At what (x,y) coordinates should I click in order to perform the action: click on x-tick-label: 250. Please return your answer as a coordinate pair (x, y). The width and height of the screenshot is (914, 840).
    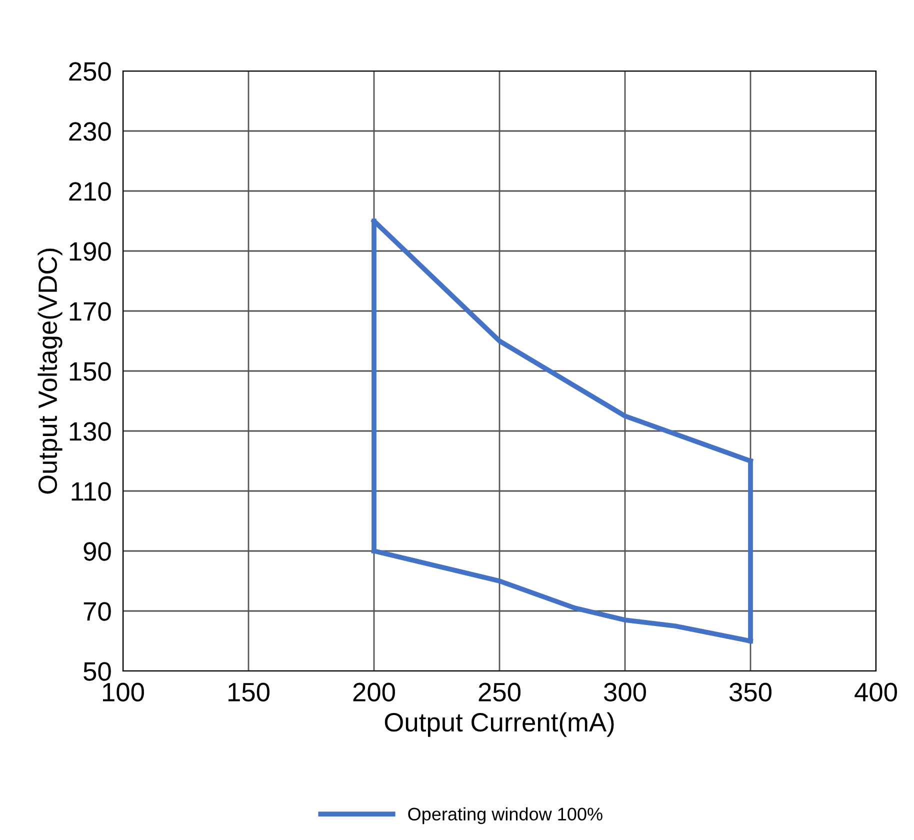
    Looking at the image, I should click on (499, 692).